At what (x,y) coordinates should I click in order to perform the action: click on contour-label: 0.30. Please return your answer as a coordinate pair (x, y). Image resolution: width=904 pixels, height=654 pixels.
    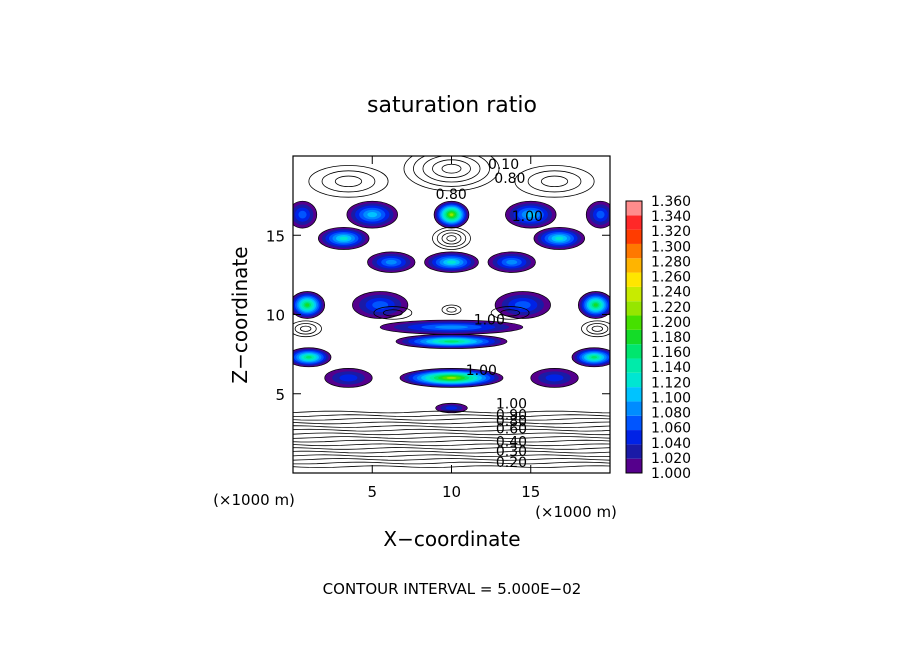
    Looking at the image, I should click on (511, 452).